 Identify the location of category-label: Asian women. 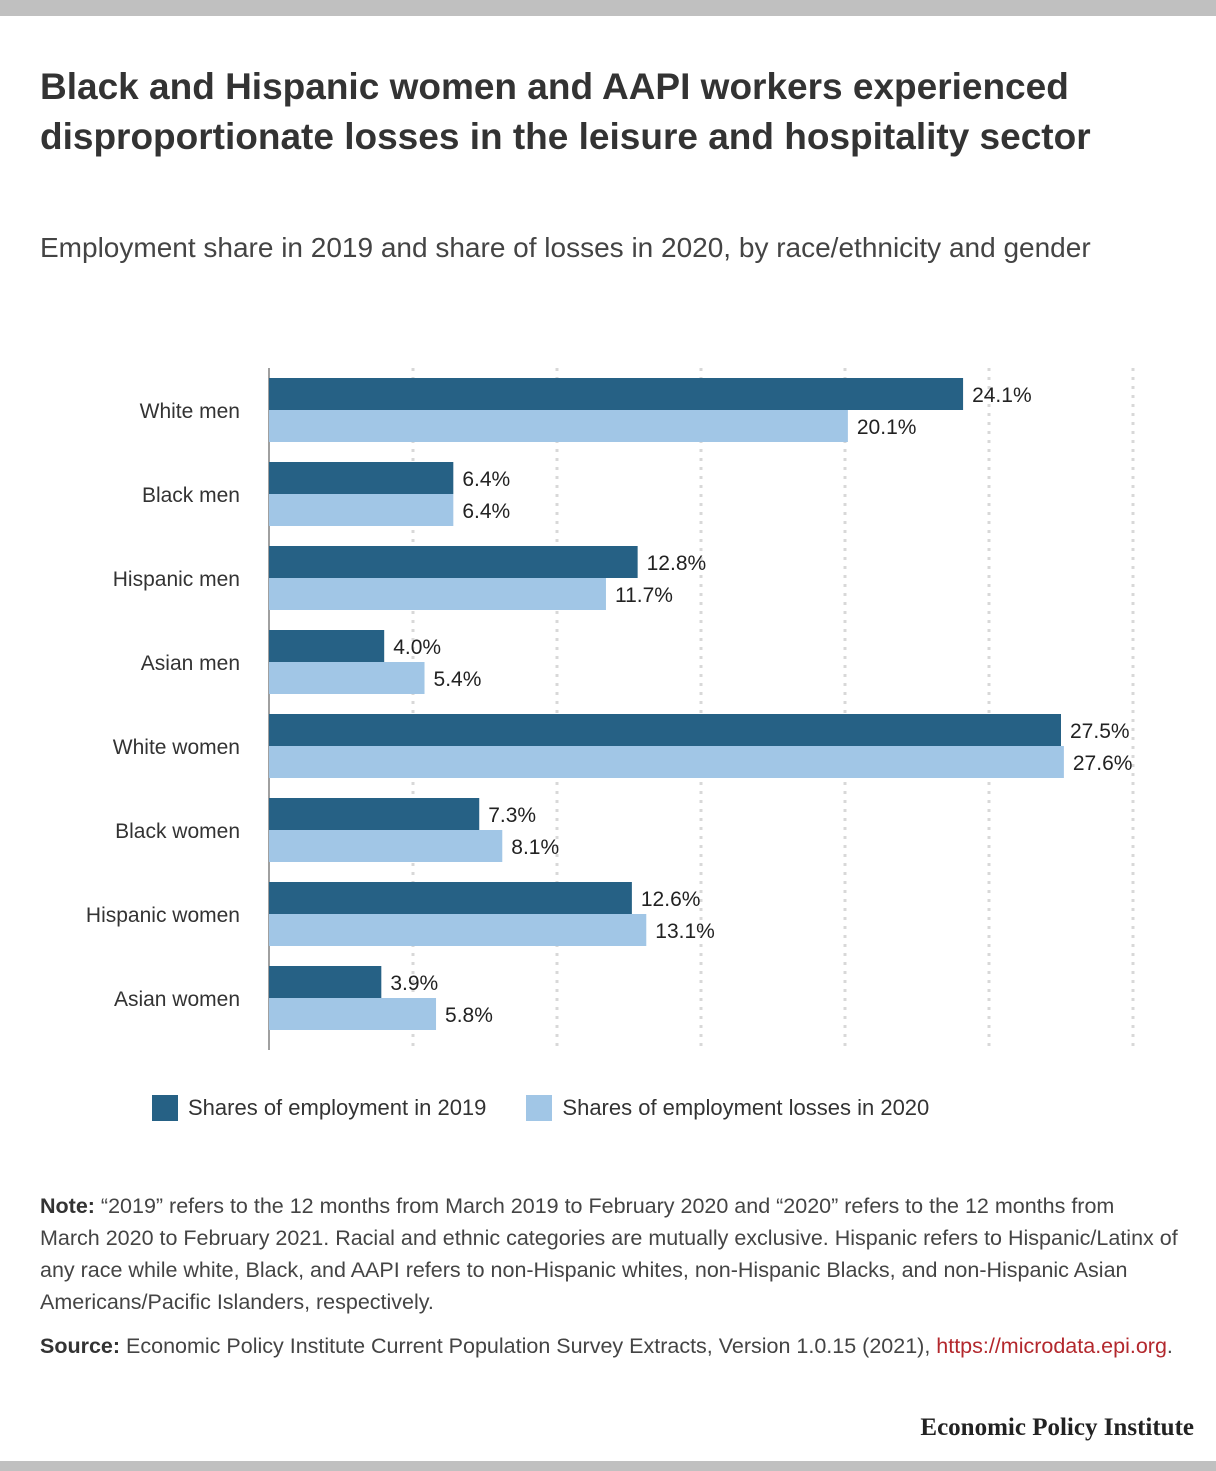
(177, 999).